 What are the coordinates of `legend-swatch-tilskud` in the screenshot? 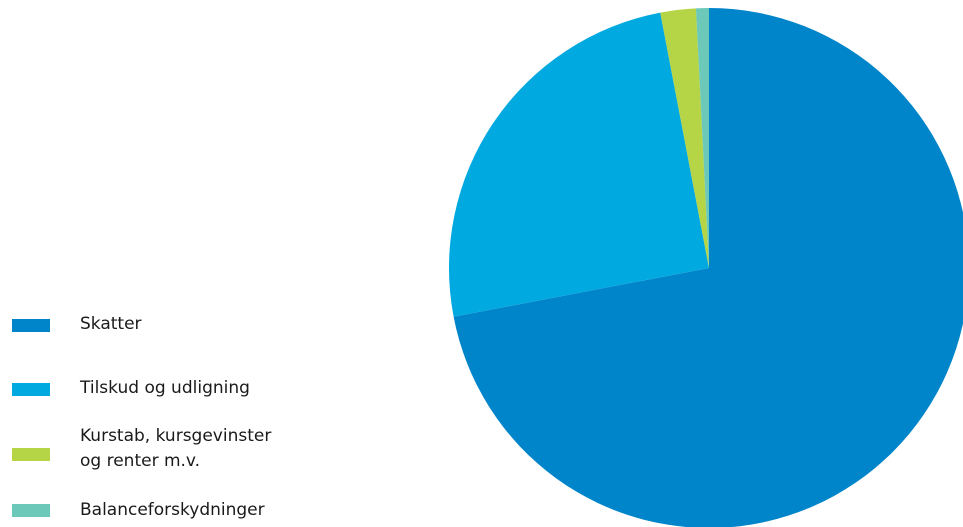 It's located at (31, 389).